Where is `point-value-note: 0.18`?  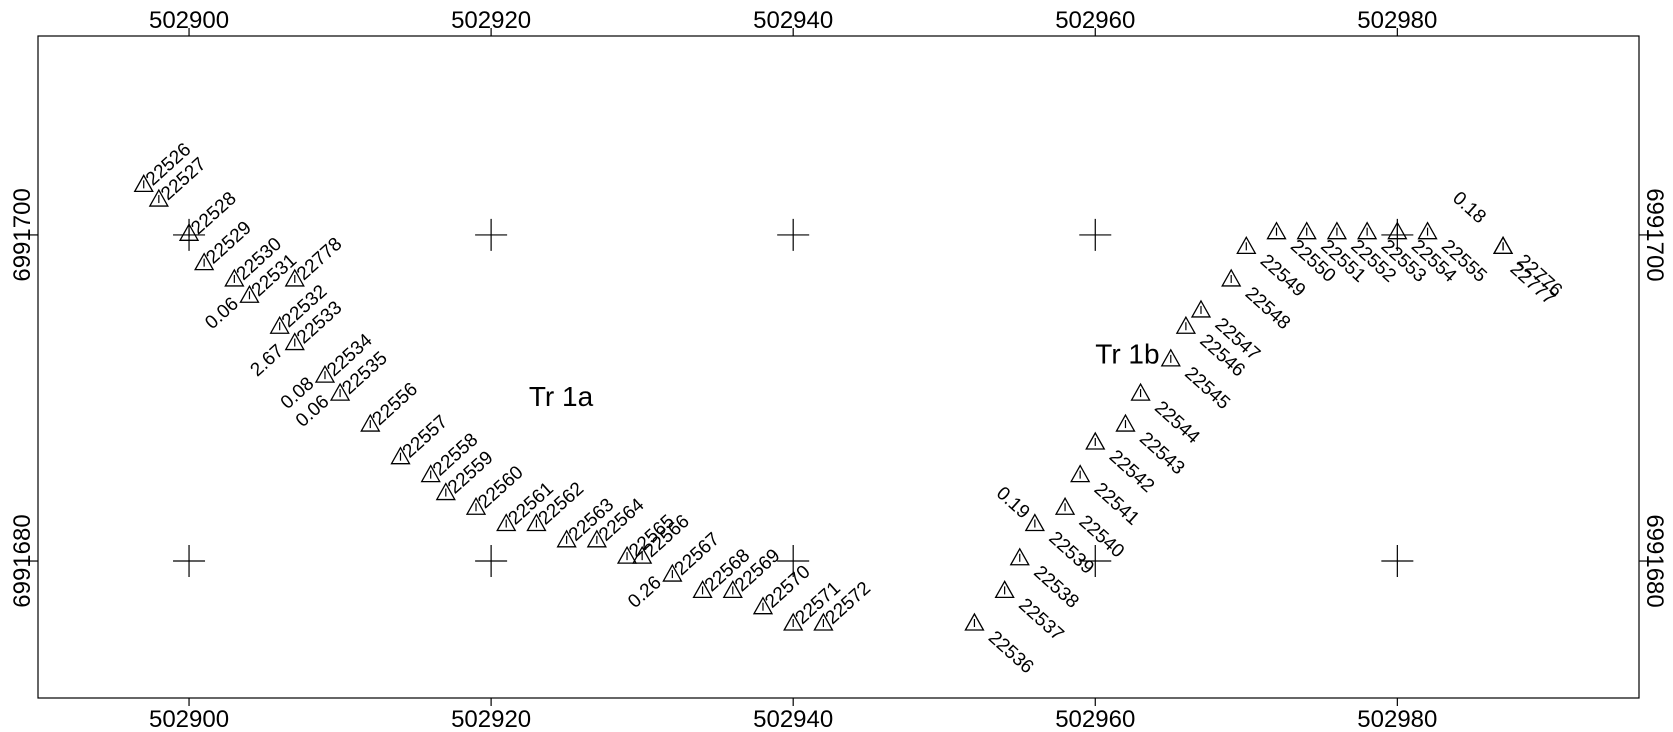 point-value-note: 0.18 is located at coordinates (1469, 208).